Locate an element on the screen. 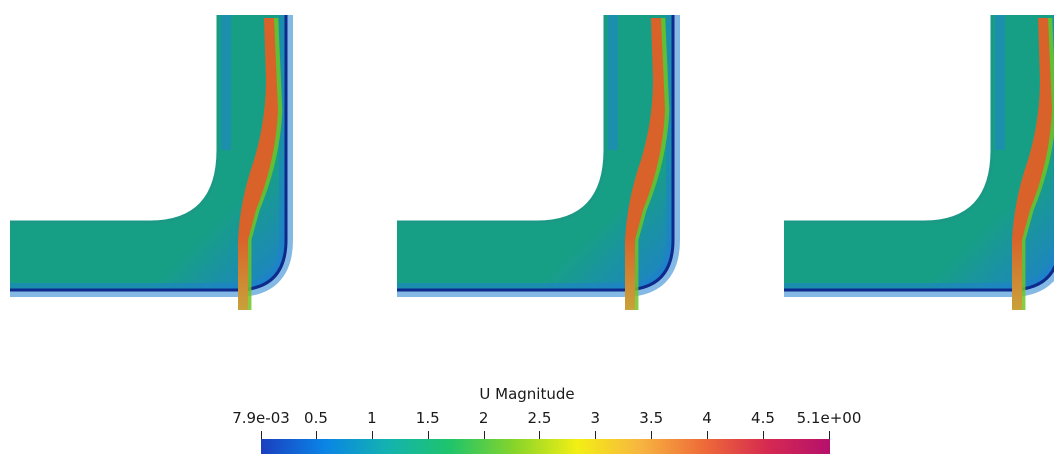 This screenshot has width=1054, height=455. colorbar-tick-label: 5.1e+00 is located at coordinates (829, 418).